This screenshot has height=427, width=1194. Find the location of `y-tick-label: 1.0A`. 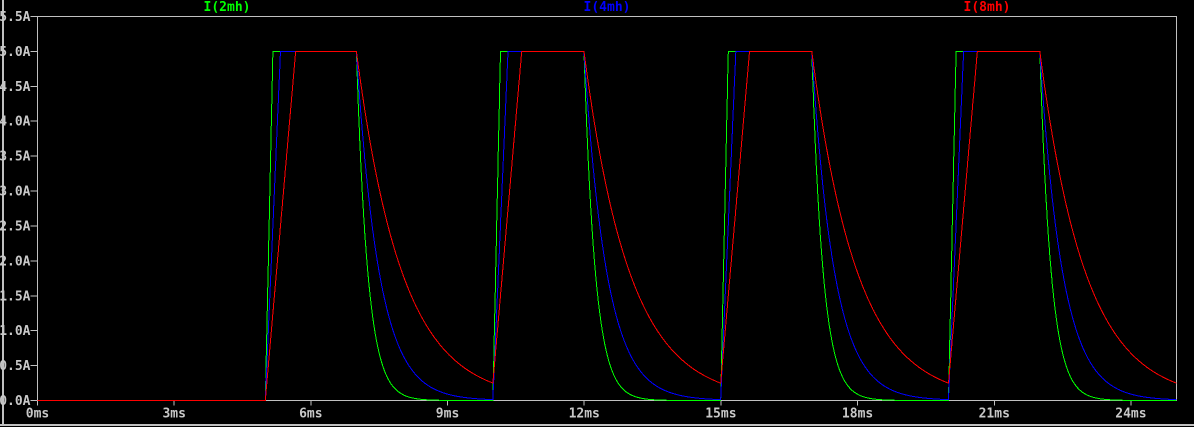

y-tick-label: 1.0A is located at coordinates (15, 331).